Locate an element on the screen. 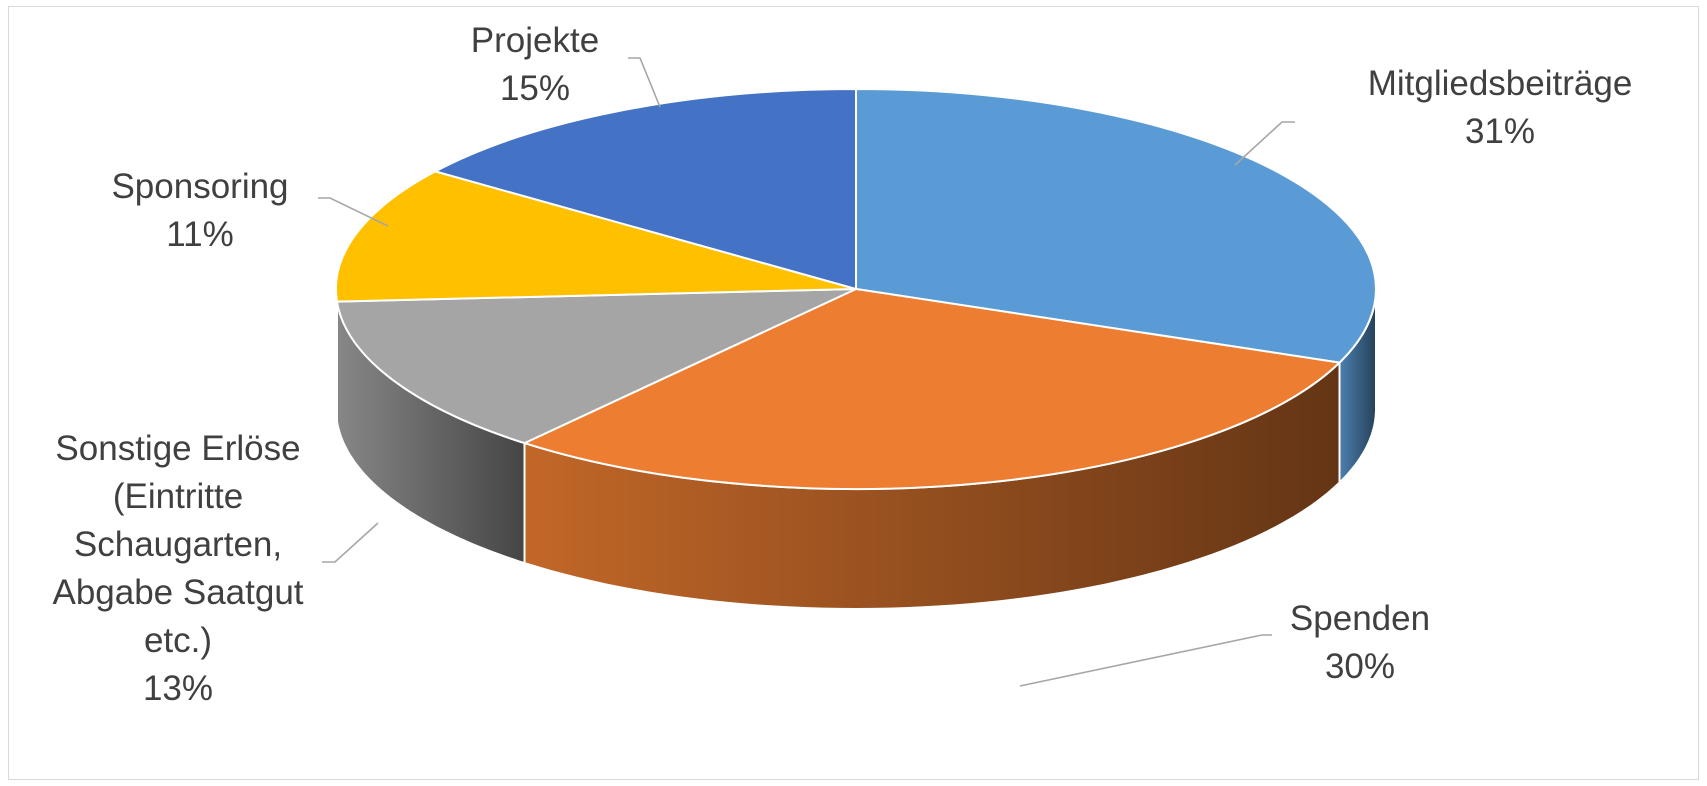  pie-side-sponsoring is located at coordinates (336, 355).